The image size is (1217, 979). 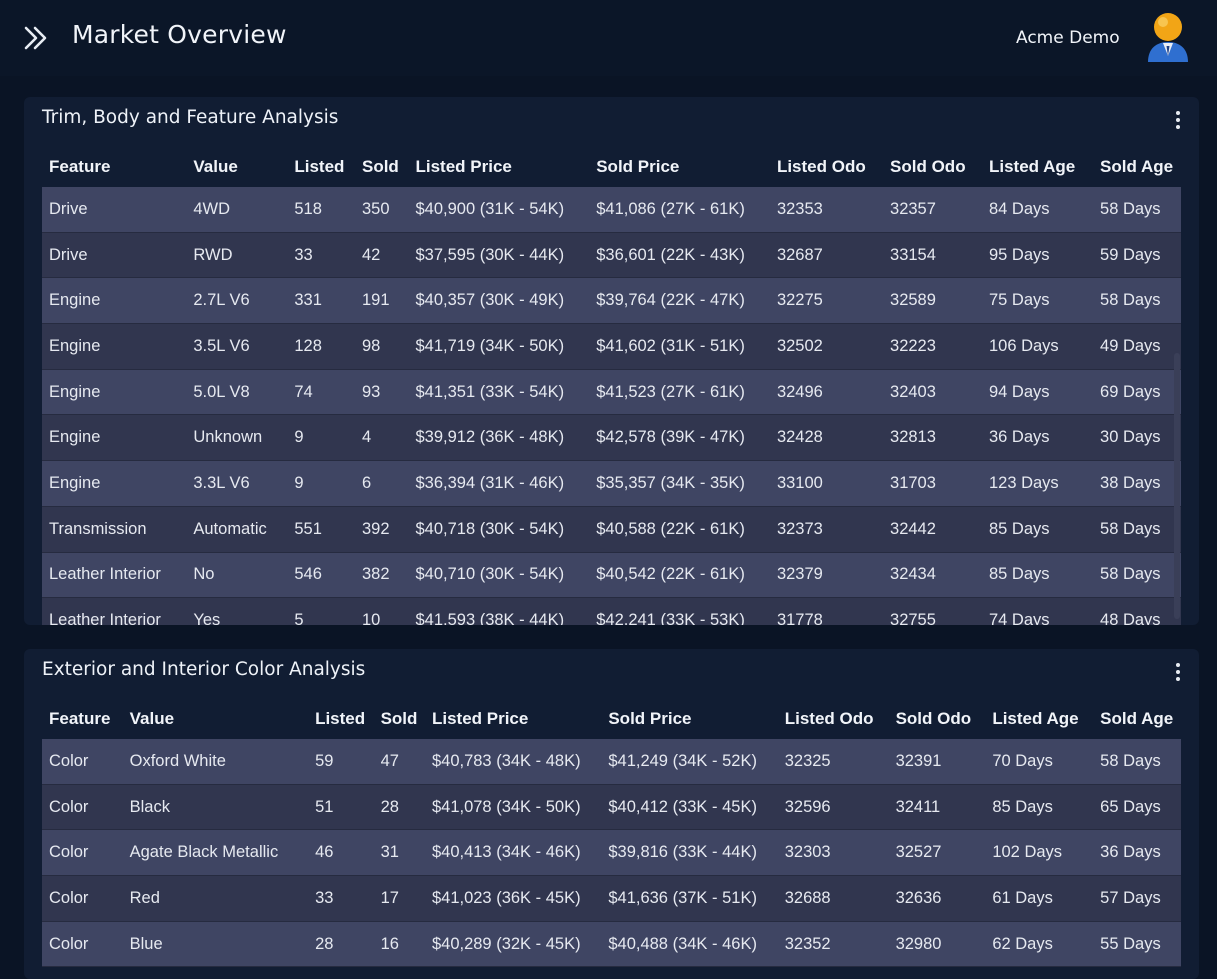 I want to click on table-cell: $40,783 (34K - 48K), so click(x=513, y=762).